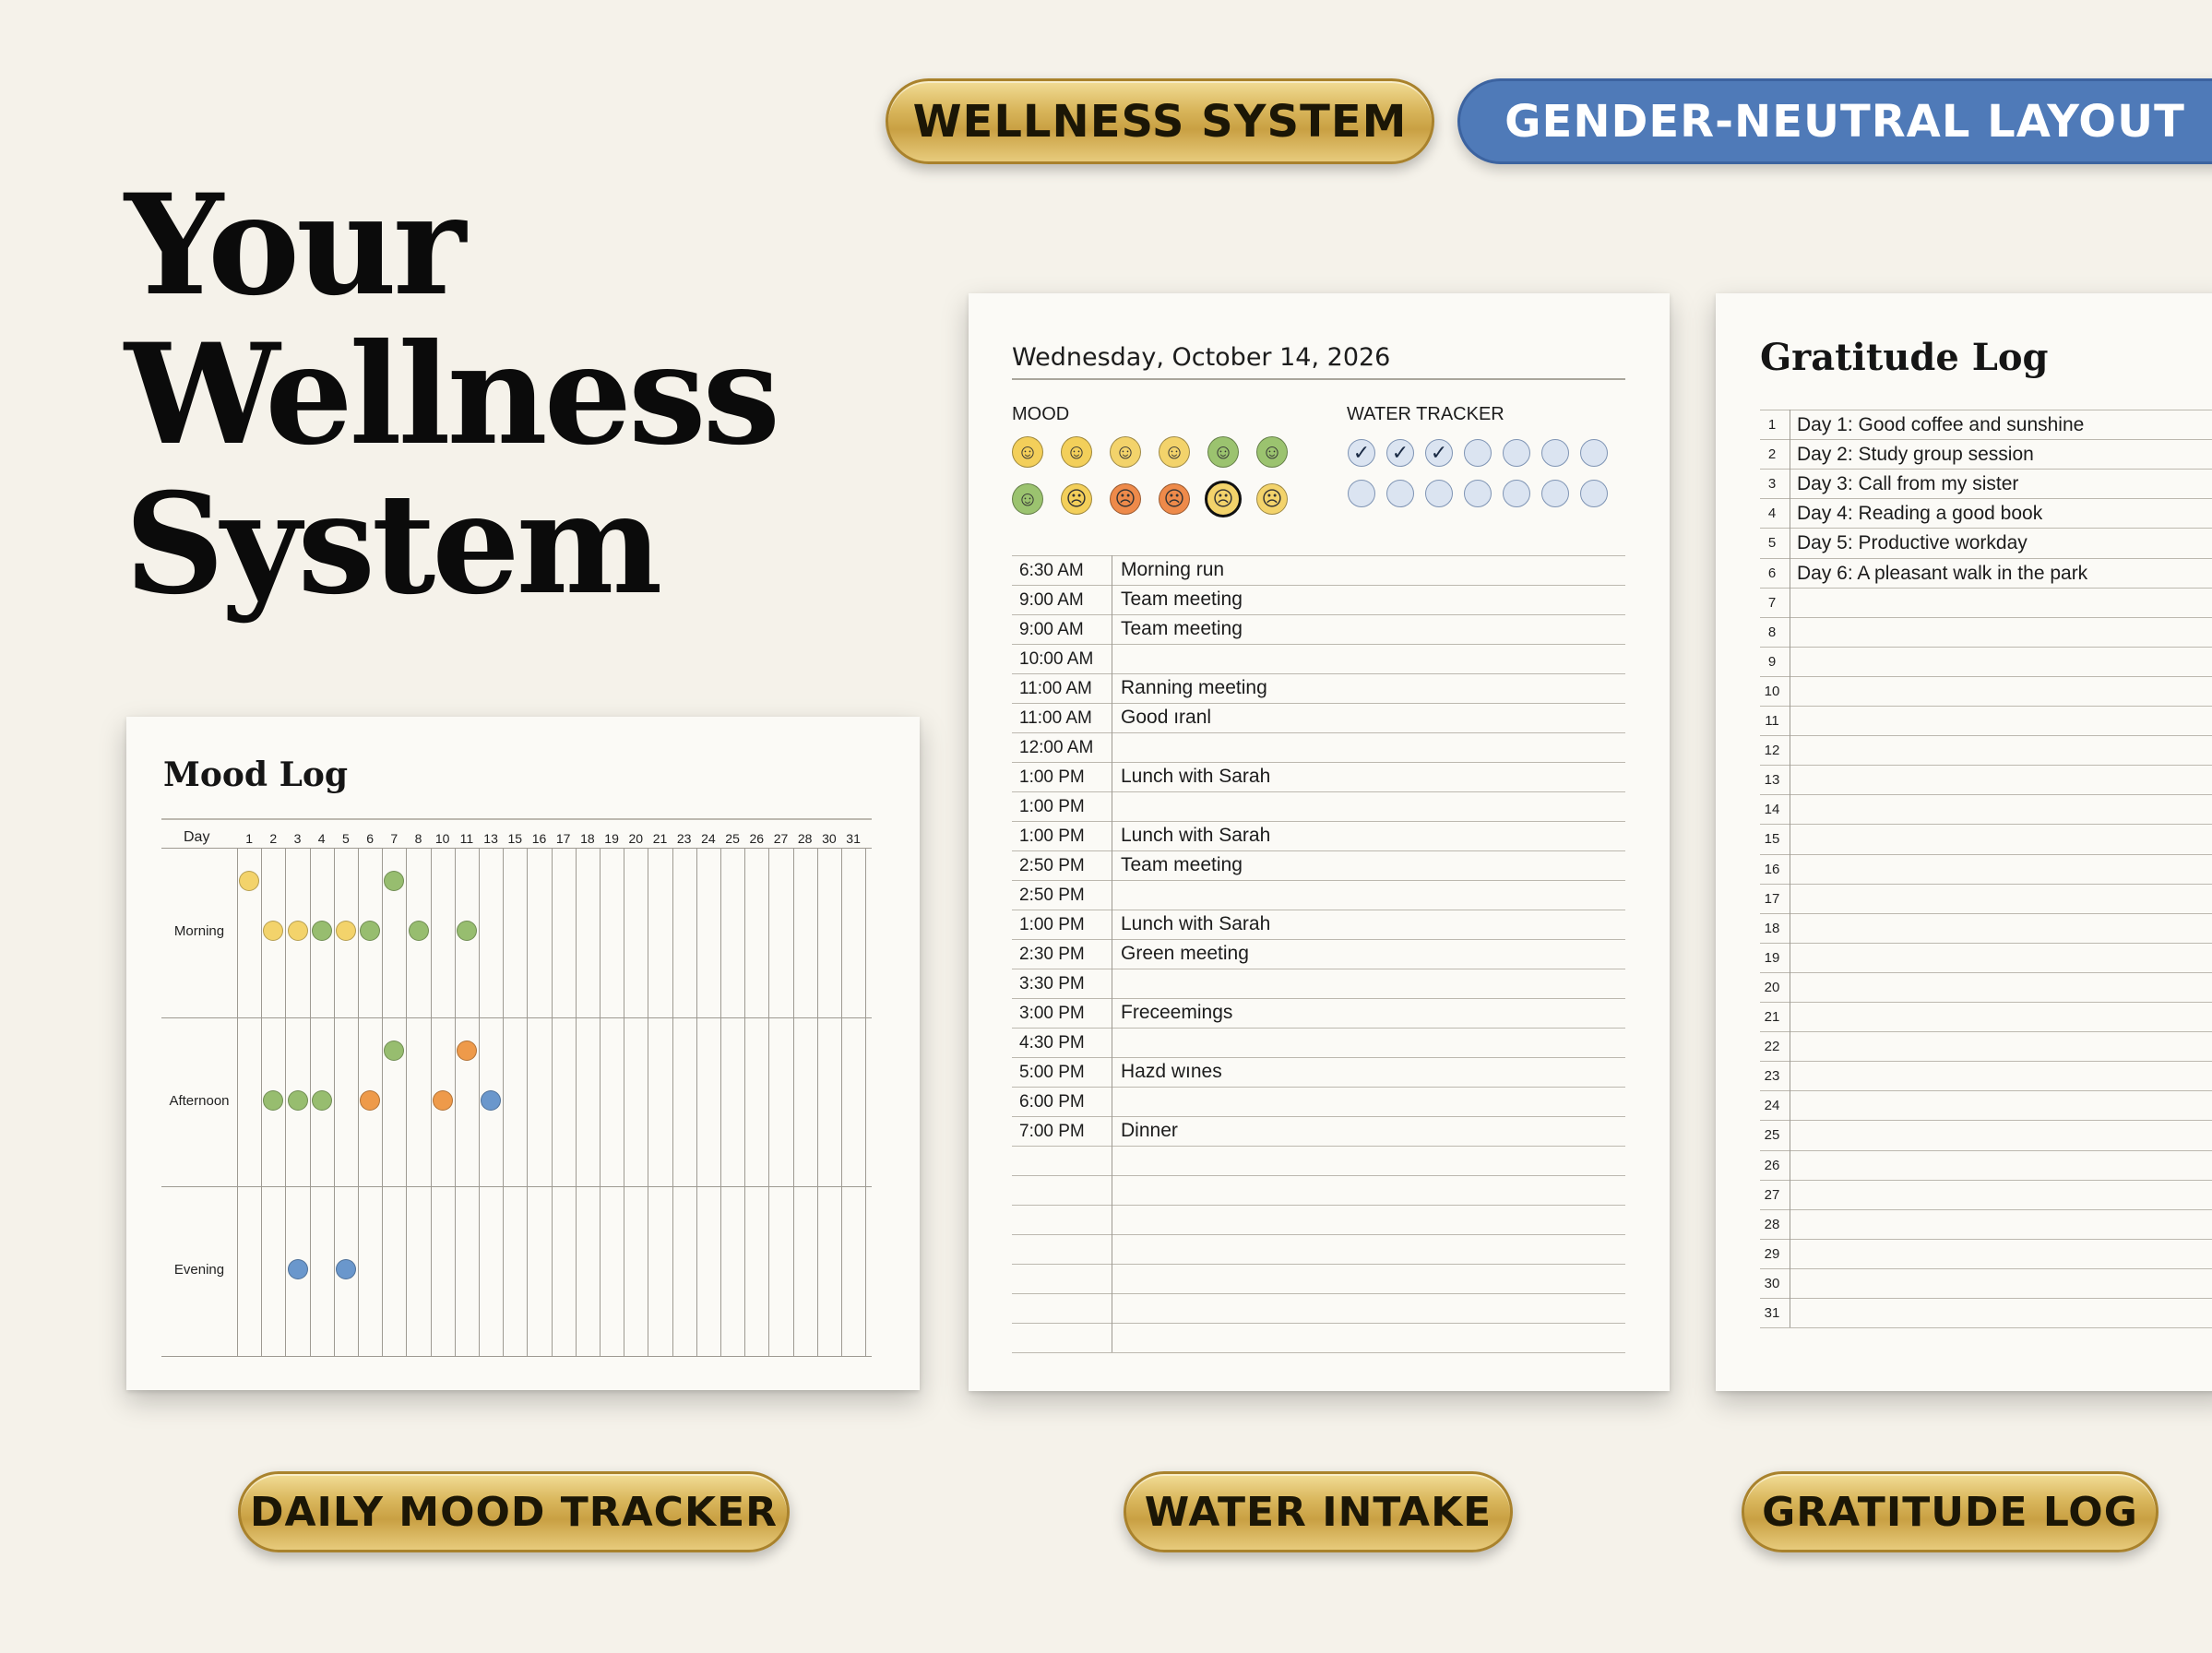 This screenshot has width=2212, height=1653. I want to click on schedule-task: Freceemings, so click(1177, 1013).